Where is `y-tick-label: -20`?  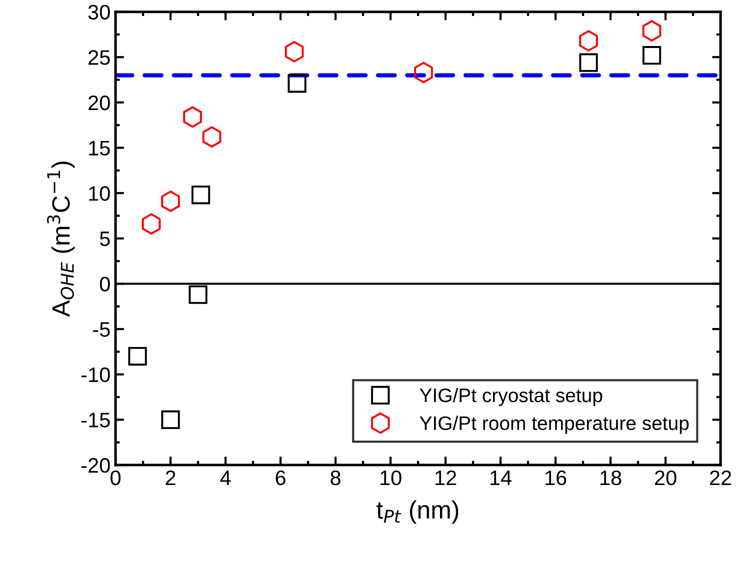
y-tick-label: -20 is located at coordinates (96, 465).